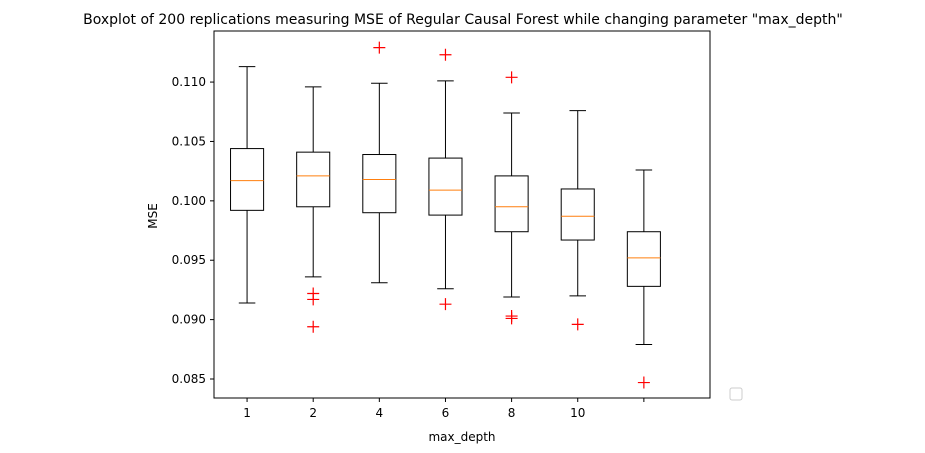  What do you see at coordinates (189, 320) in the screenshot?
I see `y-tick-label: 0.090` at bounding box center [189, 320].